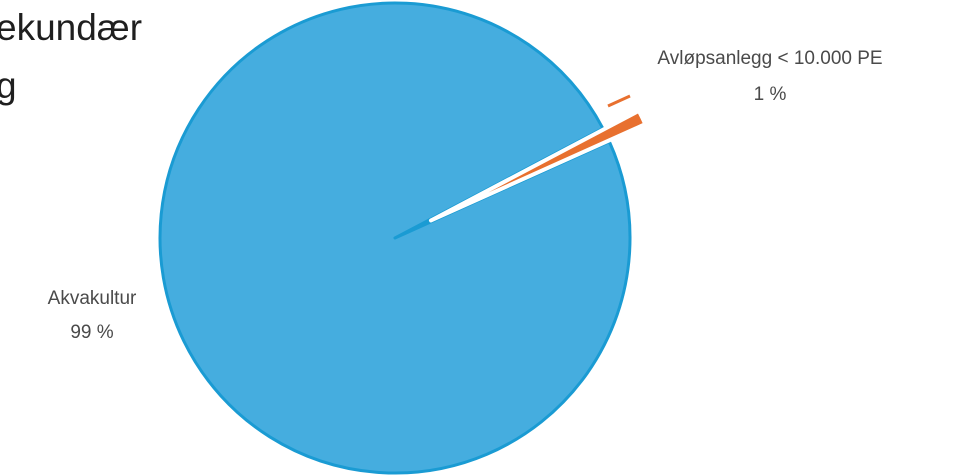 This screenshot has width=953, height=476. Describe the element at coordinates (8, 85) in the screenshot. I see `chart-title-line-2: g` at that location.